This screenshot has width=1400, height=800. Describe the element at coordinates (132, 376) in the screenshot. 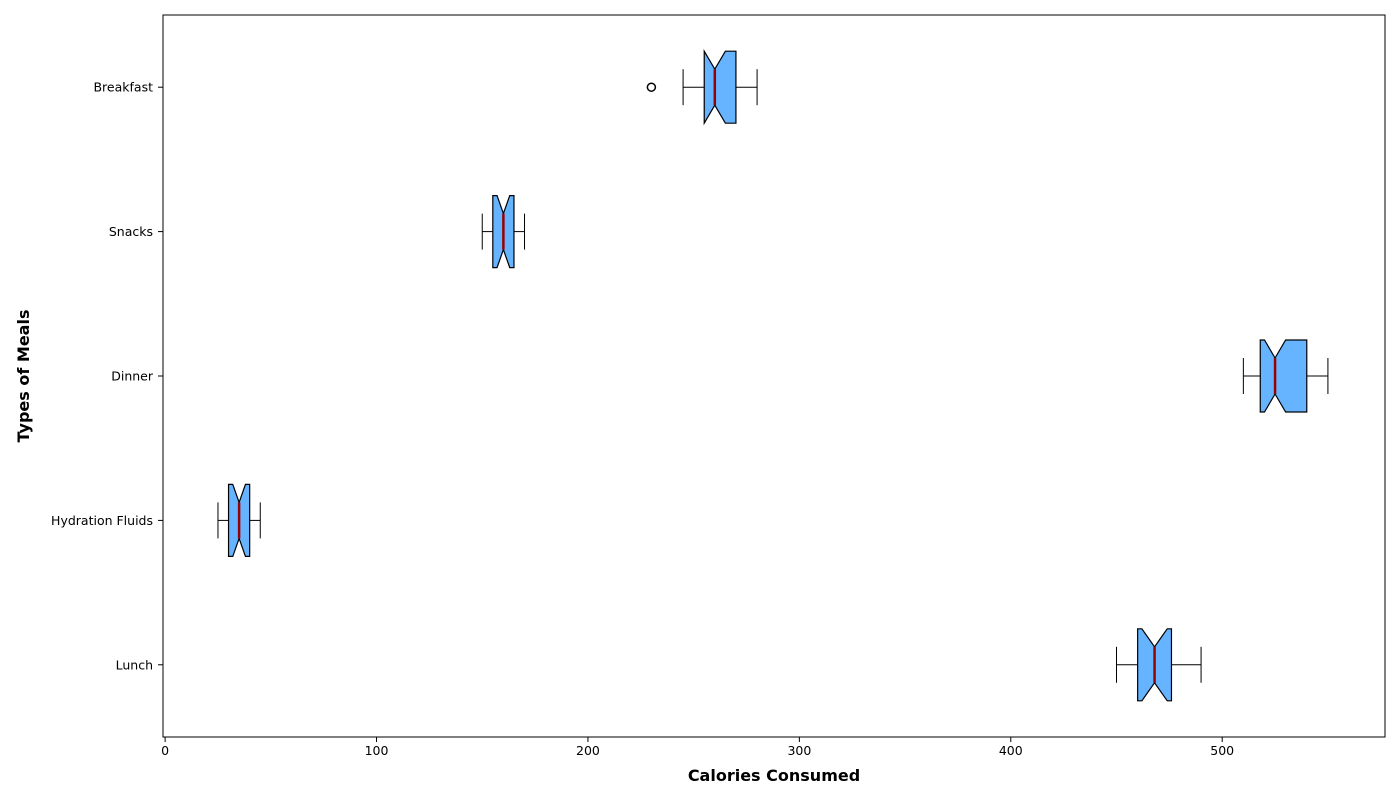

I see `y-tick-label: Dinner` at that location.